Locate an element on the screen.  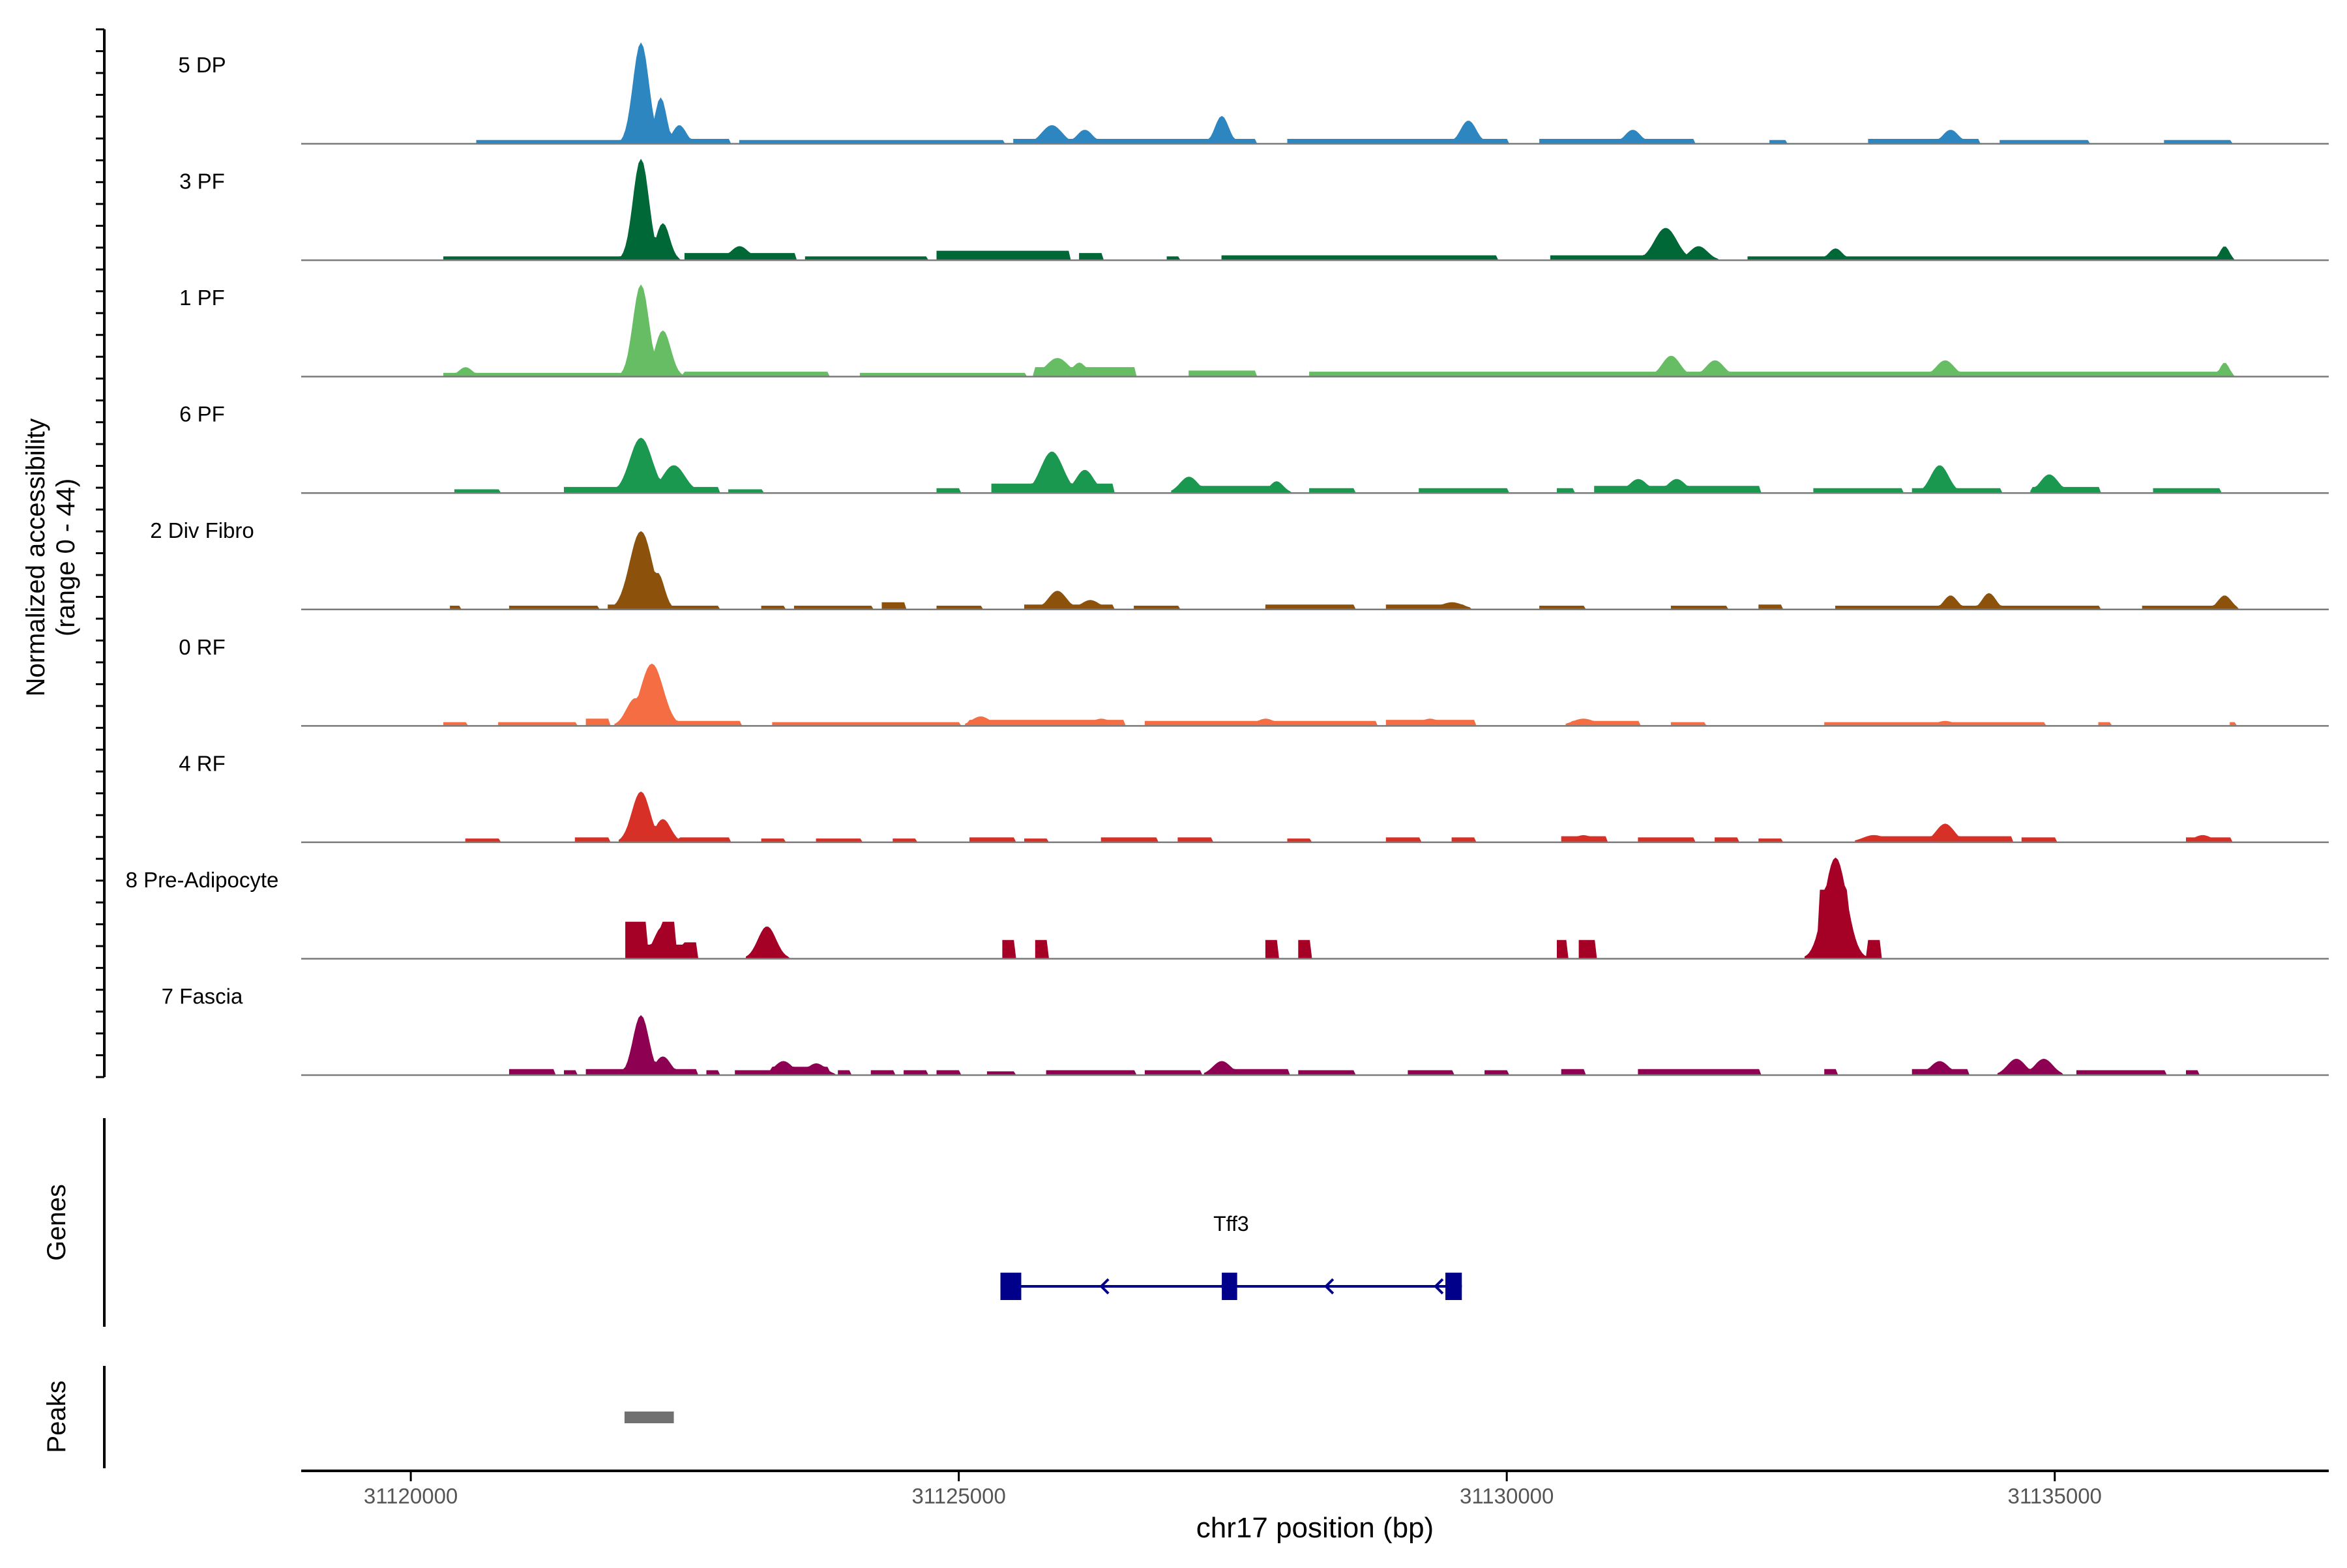
track-8-pre-adipocyte: 8 Pre-Adipocyte is located at coordinates (1227, 909).